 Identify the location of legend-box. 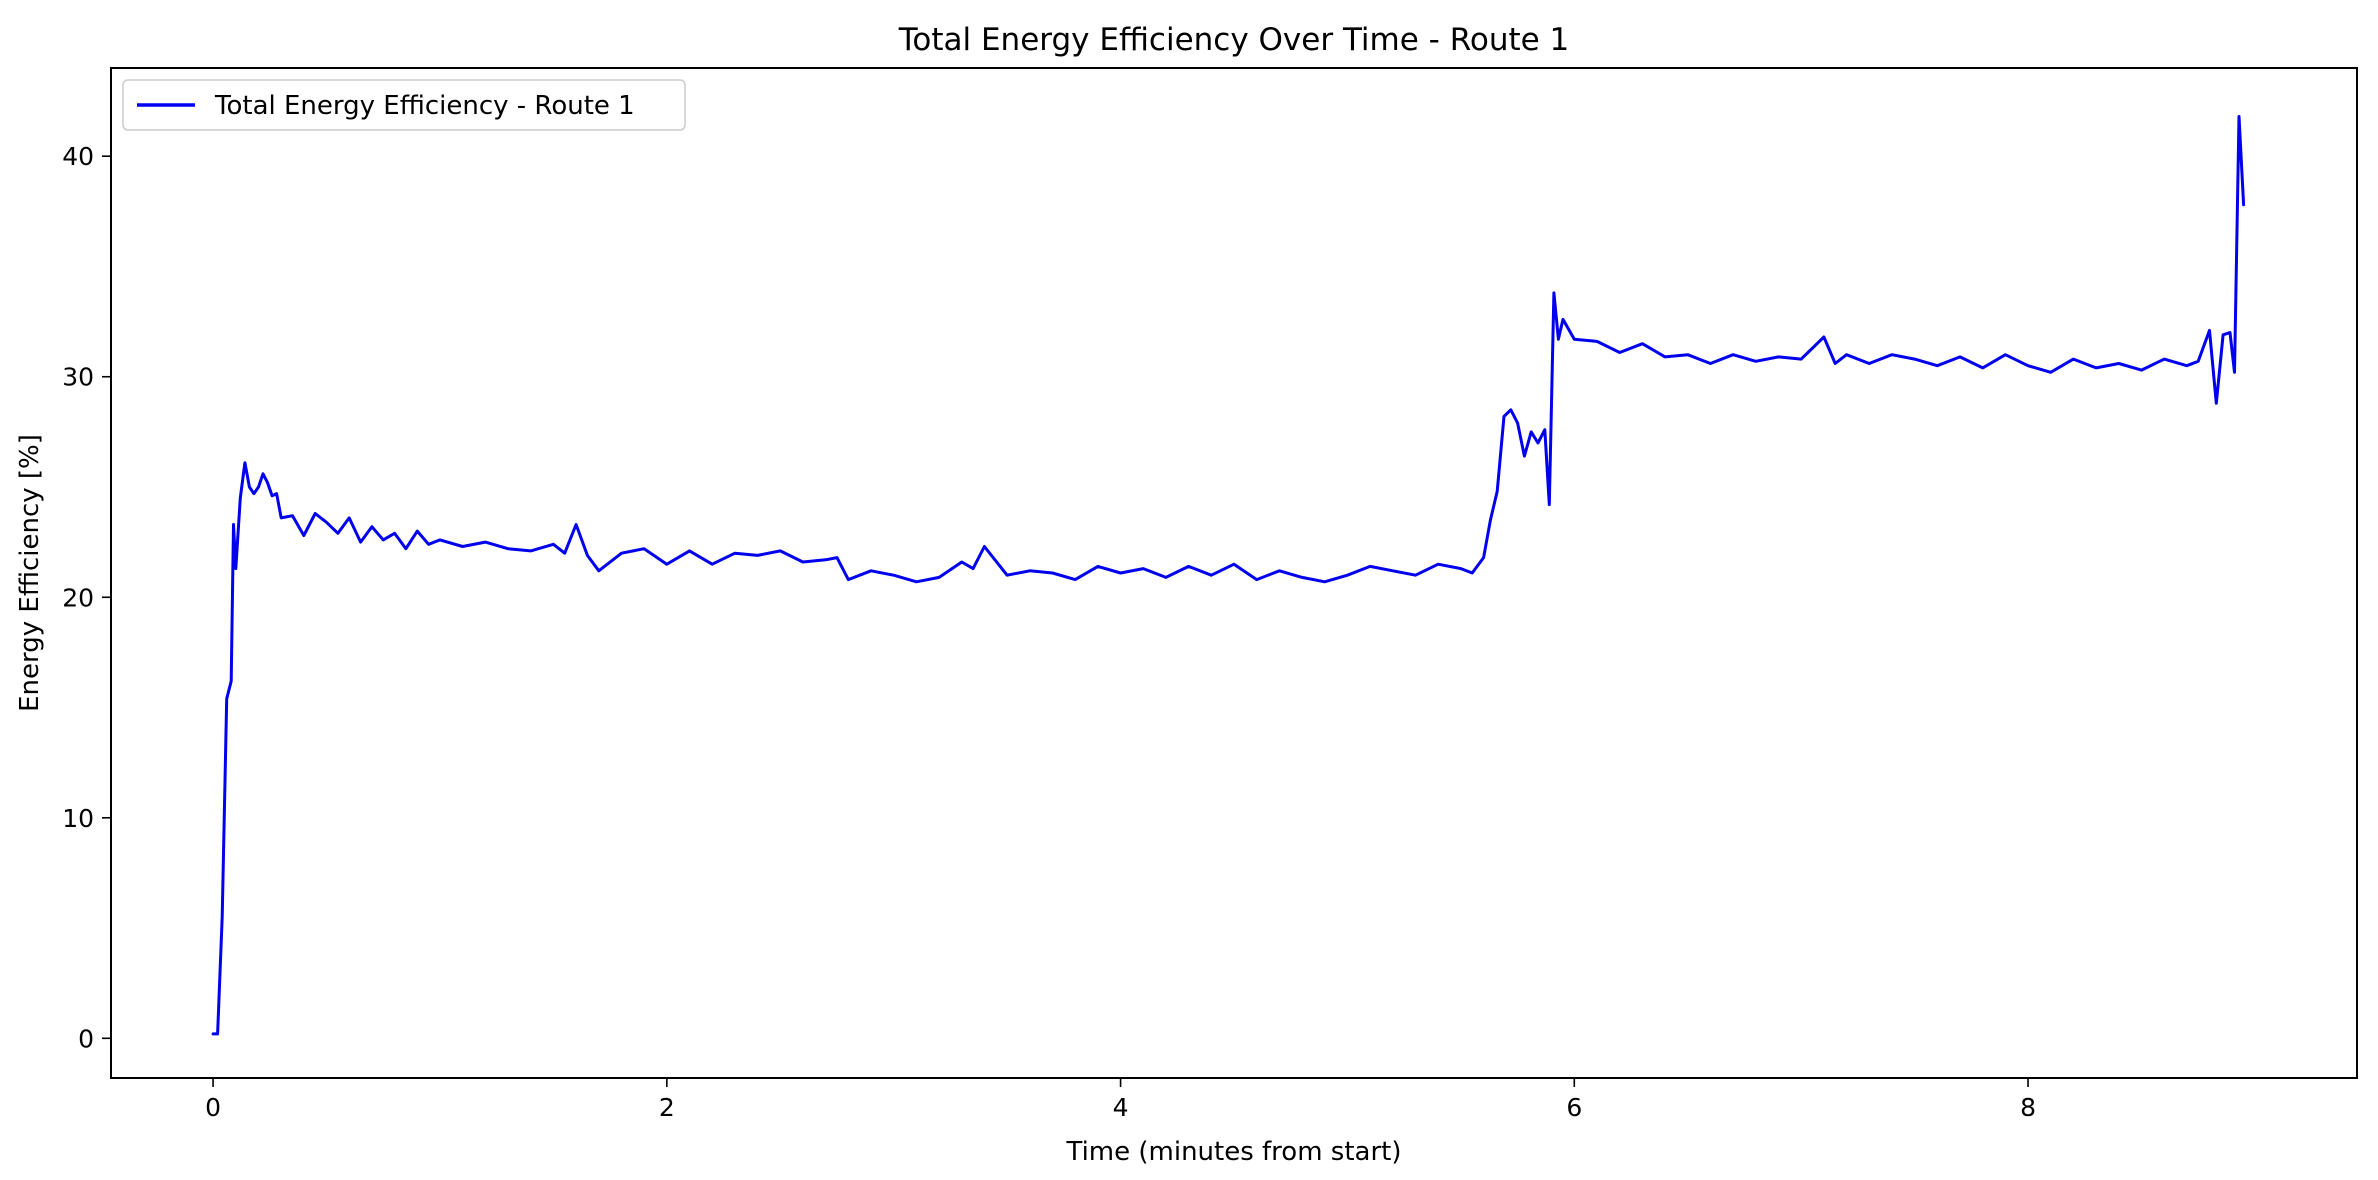
(404, 105).